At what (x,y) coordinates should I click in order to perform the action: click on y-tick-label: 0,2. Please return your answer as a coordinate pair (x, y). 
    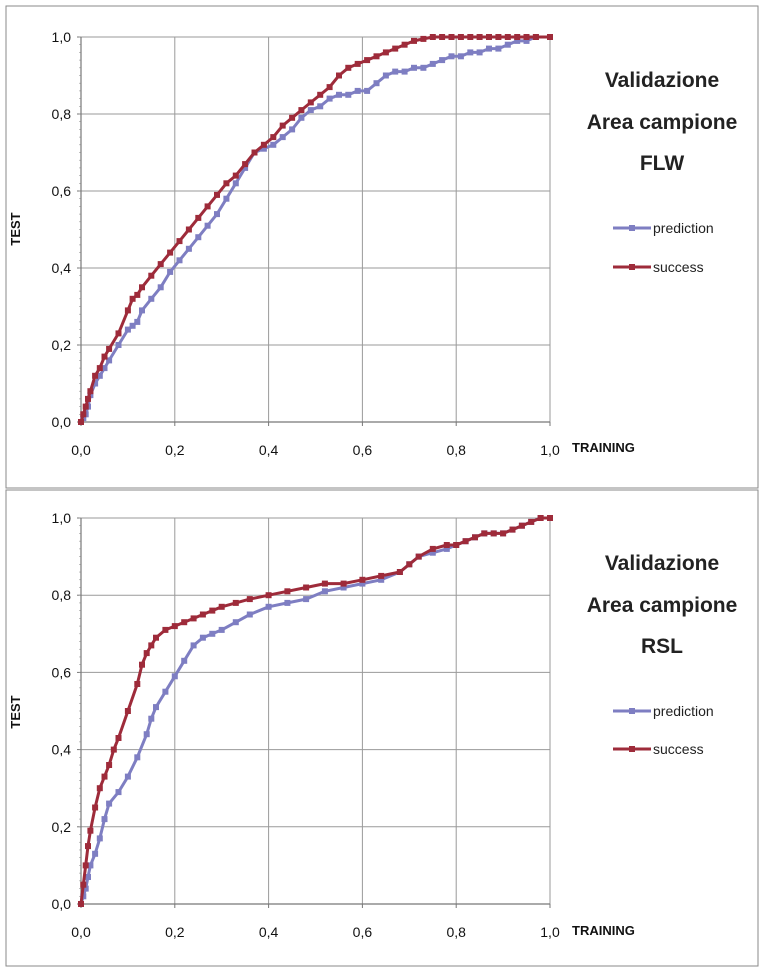
    Looking at the image, I should click on (62, 345).